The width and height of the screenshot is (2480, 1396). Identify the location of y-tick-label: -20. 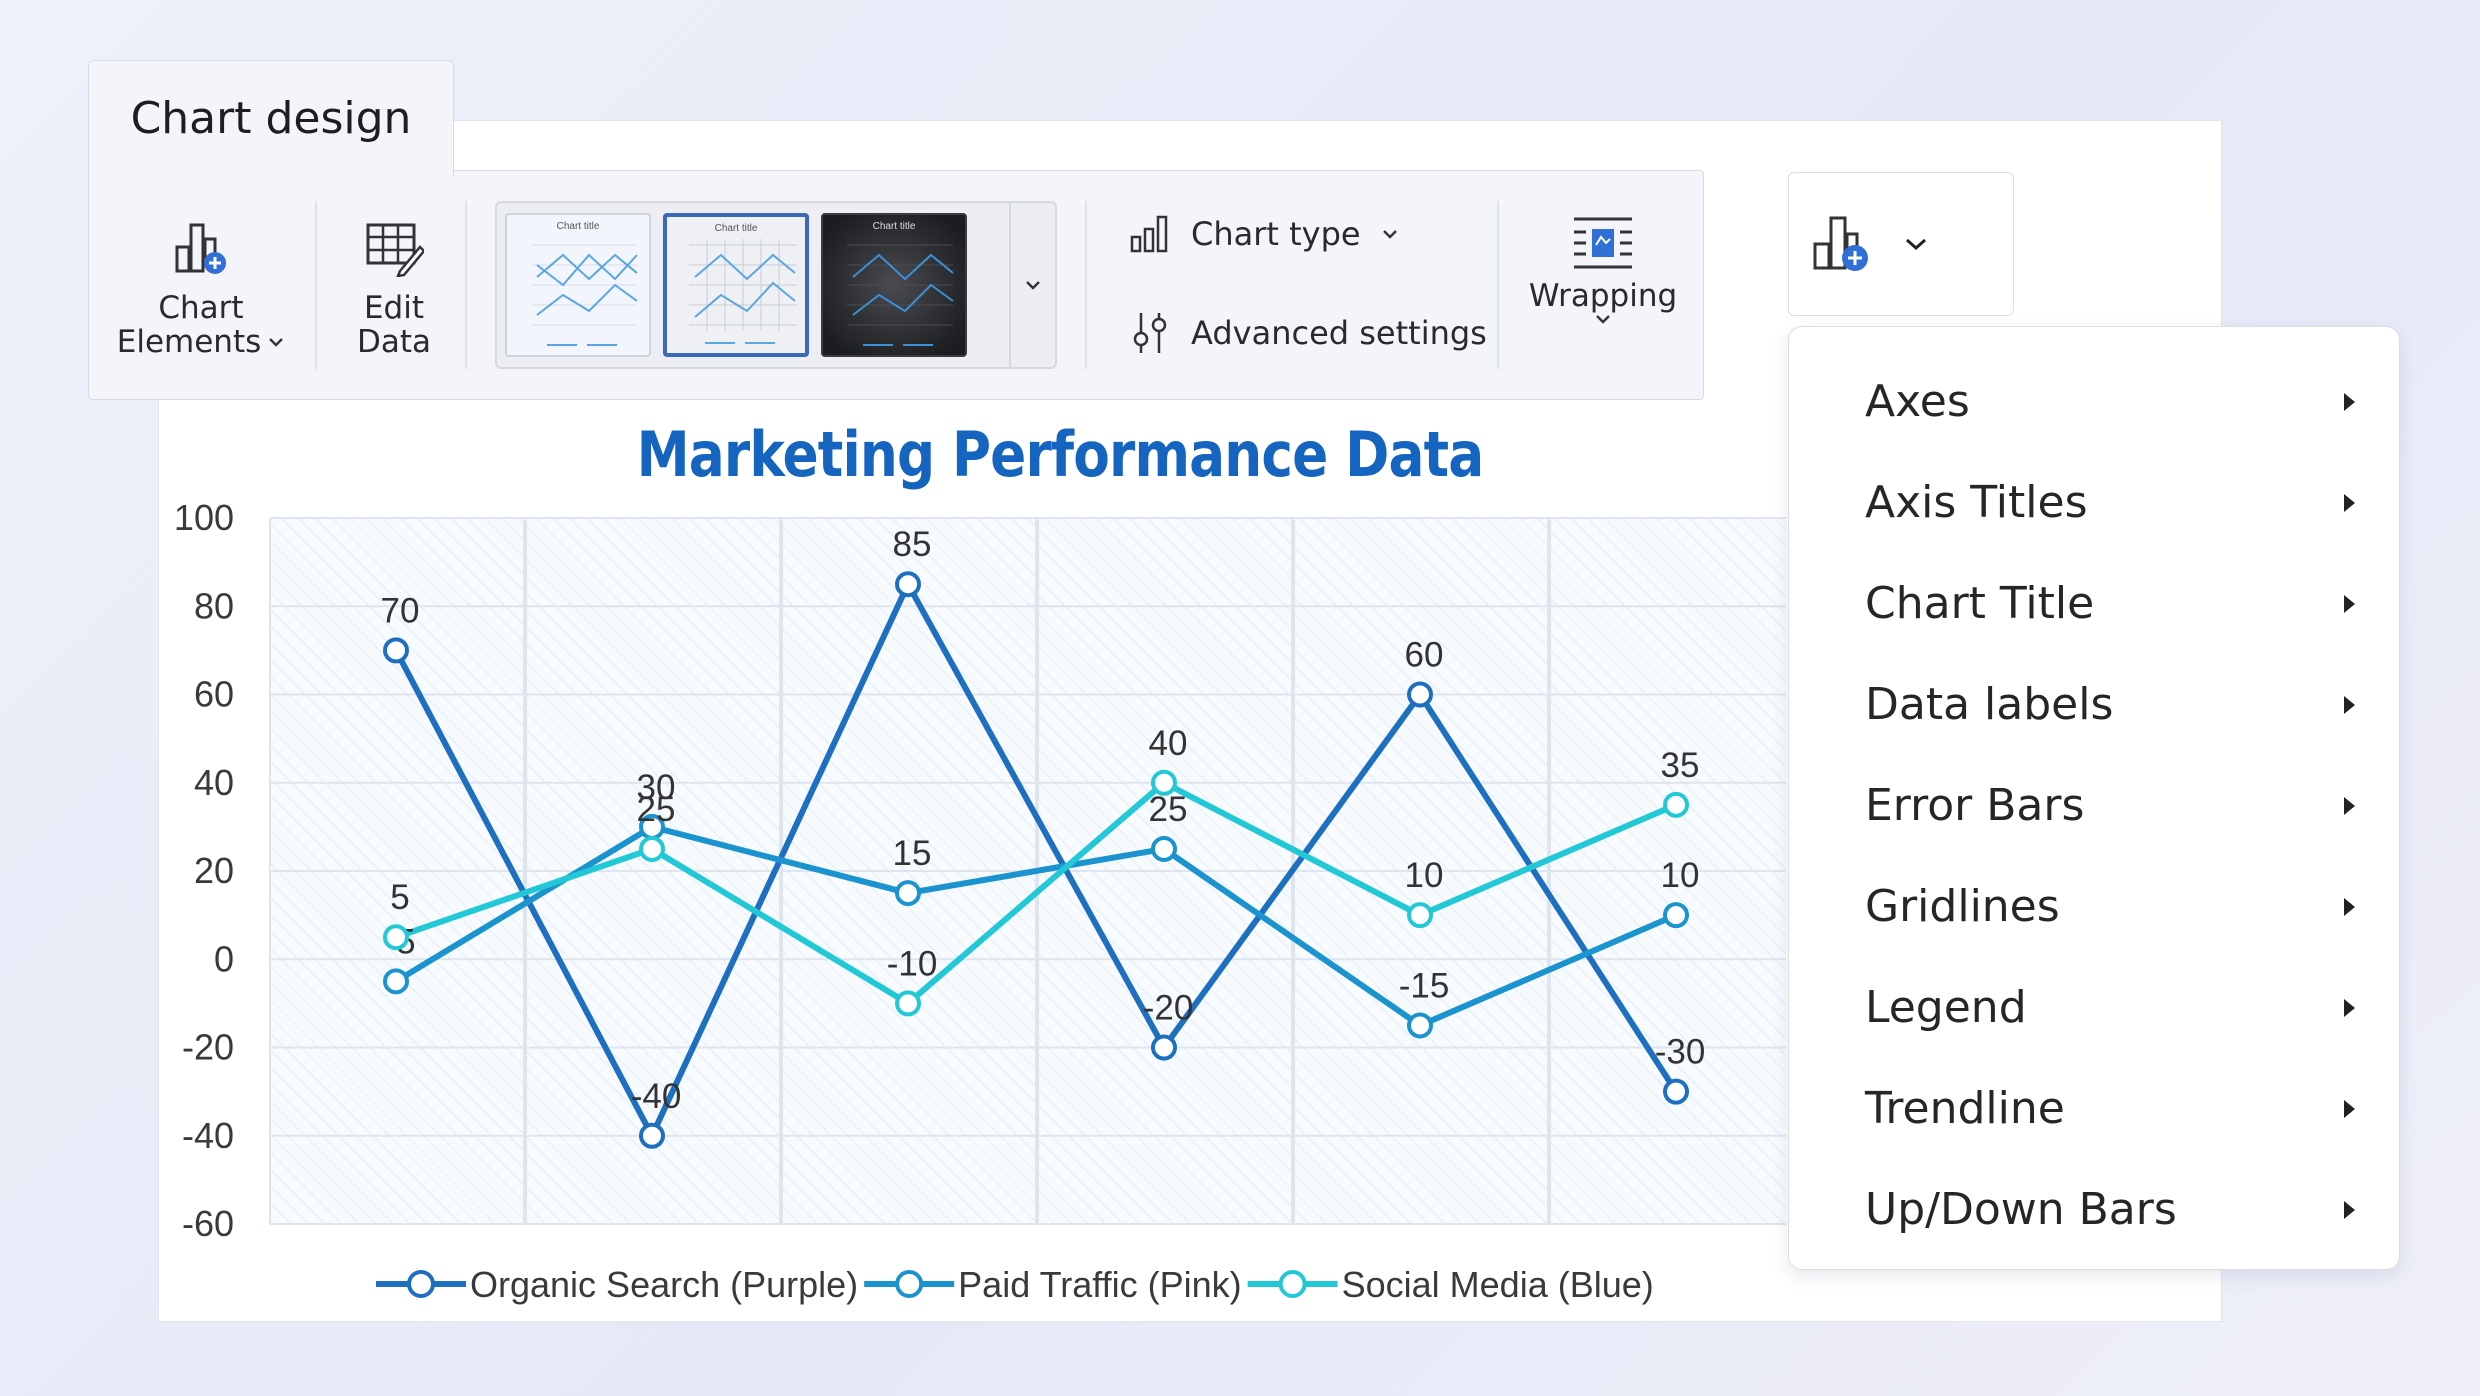
(208, 1047).